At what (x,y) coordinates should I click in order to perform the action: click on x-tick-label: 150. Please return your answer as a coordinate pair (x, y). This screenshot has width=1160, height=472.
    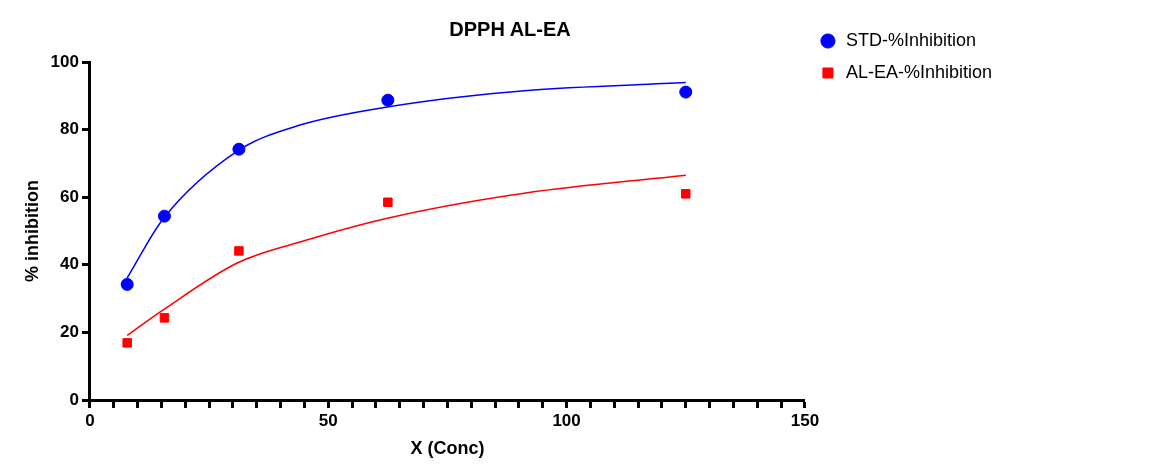
    Looking at the image, I should click on (805, 420).